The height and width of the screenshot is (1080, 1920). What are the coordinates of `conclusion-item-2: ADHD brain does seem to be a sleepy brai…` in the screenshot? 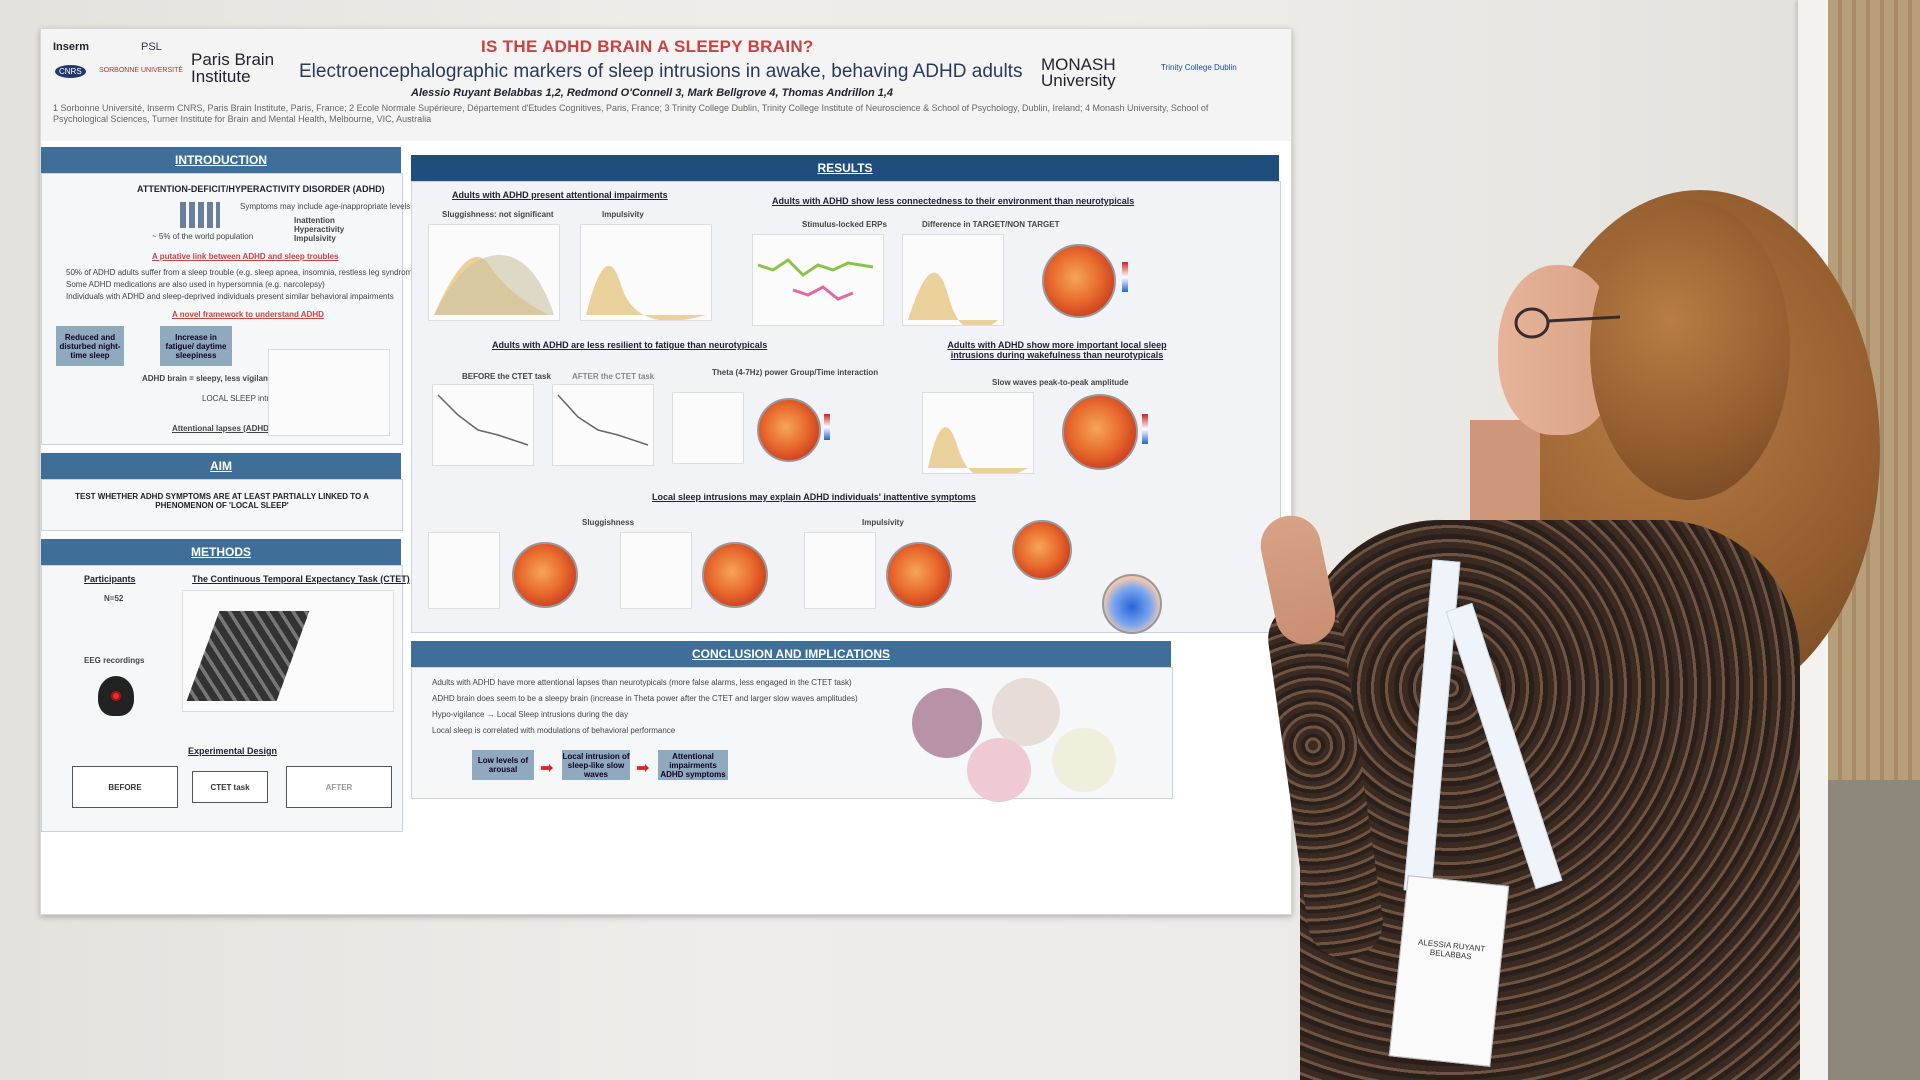 It's located at (645, 698).